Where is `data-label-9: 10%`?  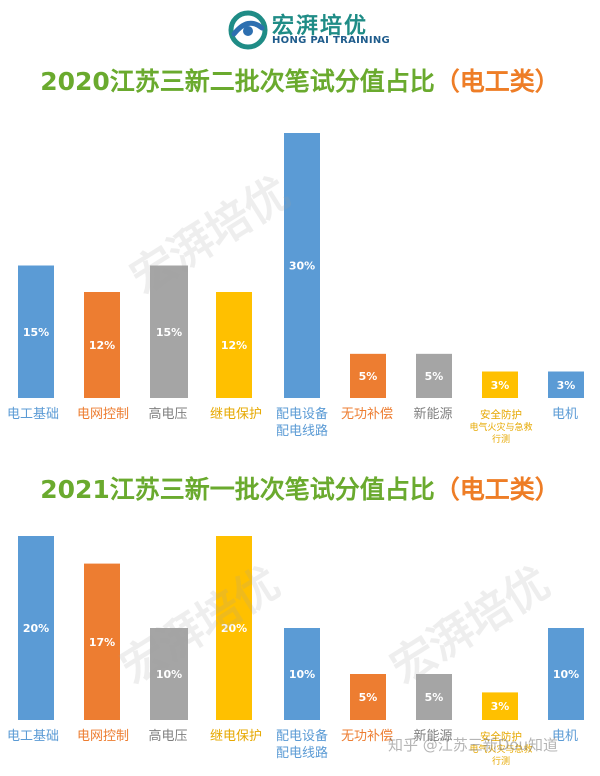
data-label-9: 10% is located at coordinates (566, 674).